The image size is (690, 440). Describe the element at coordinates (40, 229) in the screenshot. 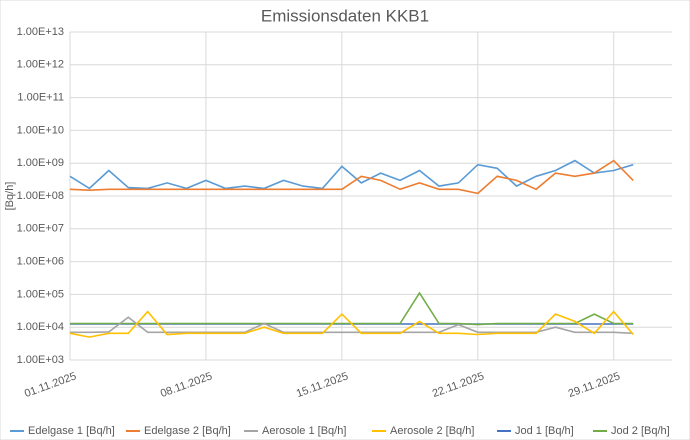

I see `y-tick-label: 1.00E+07` at that location.